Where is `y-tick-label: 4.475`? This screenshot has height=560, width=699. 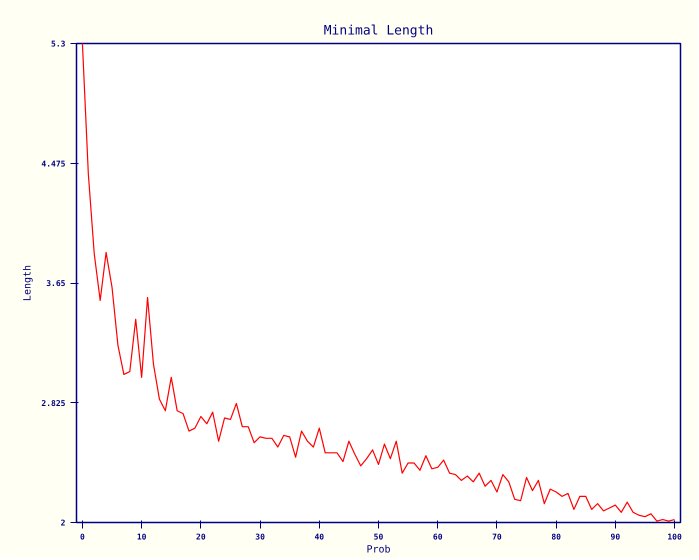
y-tick-label: 4.475 is located at coordinates (53, 163).